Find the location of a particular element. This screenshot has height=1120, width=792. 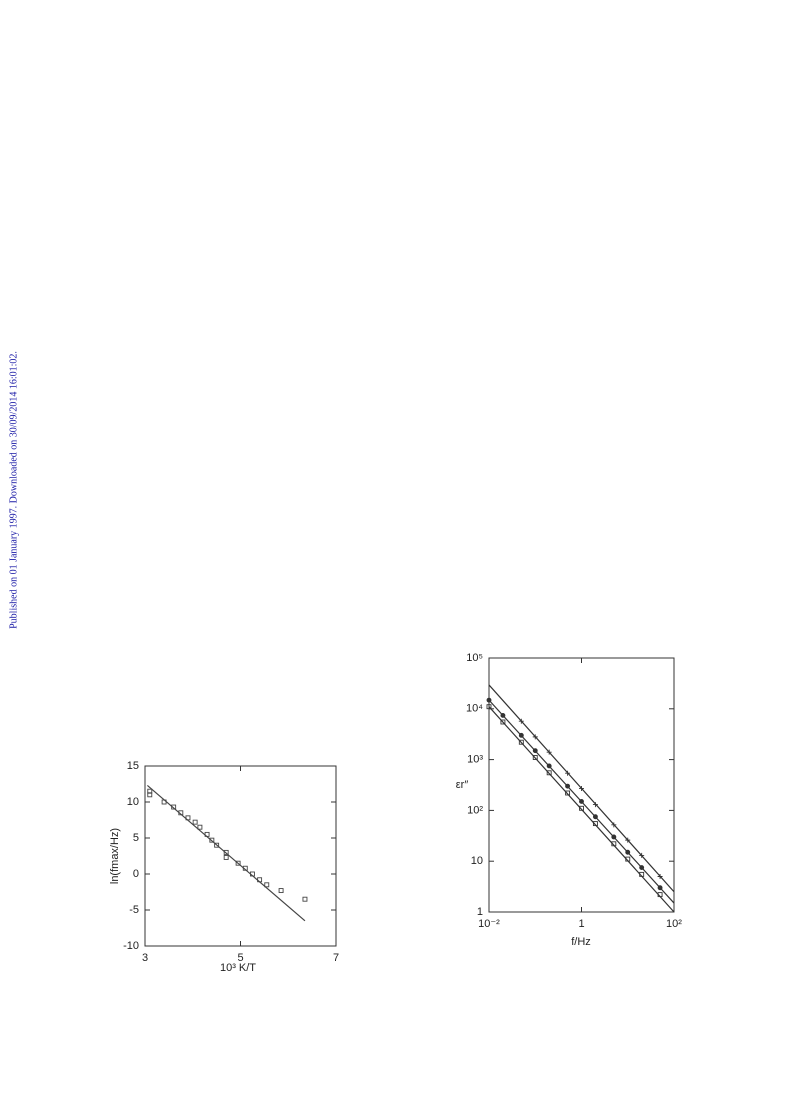

x-tick-label: 3 is located at coordinates (145, 958).